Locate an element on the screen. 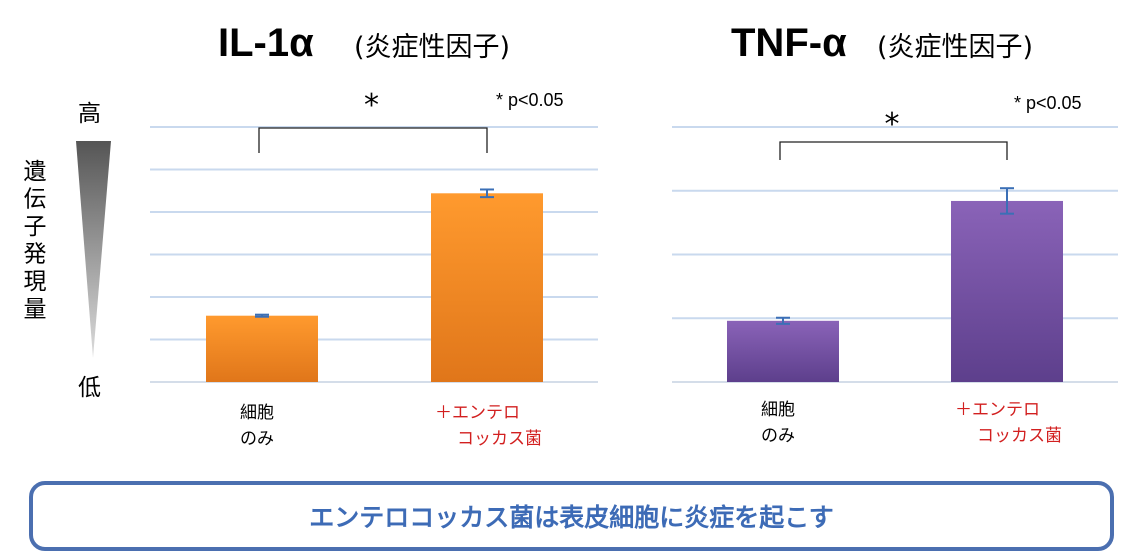  conclusion-text: エンテロコッカス菌は表皮細胞に炎症を起こす is located at coordinates (571, 517).